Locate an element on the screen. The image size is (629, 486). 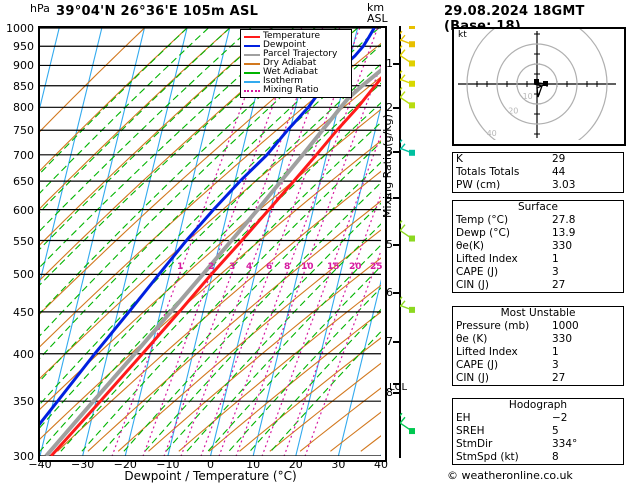
hodograph-canvas: 10 20 40 is located at coordinates (537, 84).